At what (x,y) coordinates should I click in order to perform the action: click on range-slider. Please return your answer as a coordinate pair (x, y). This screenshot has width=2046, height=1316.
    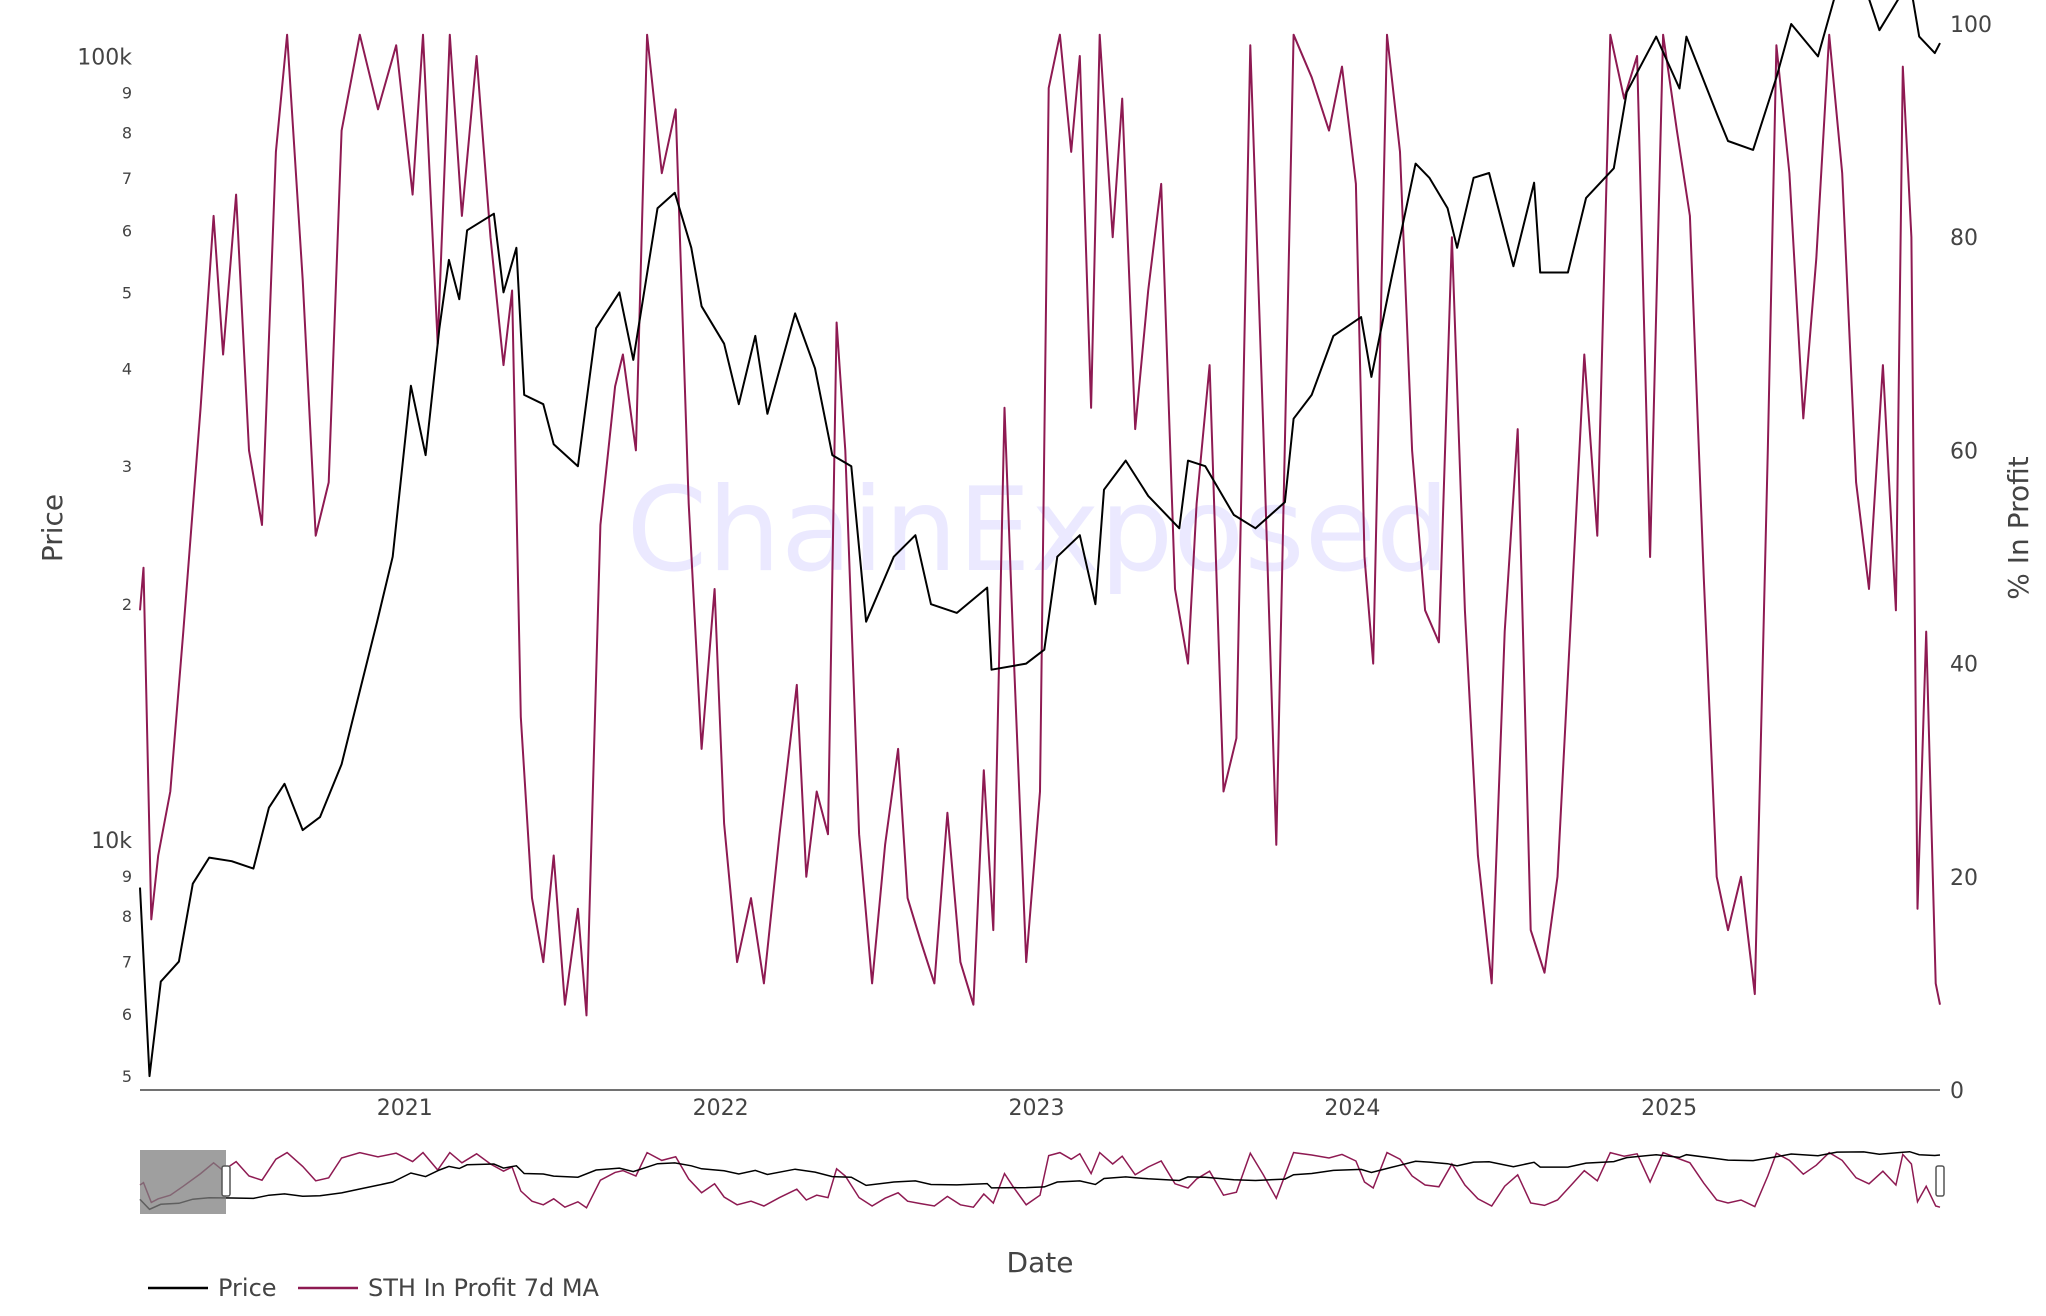
    Looking at the image, I should click on (1042, 1182).